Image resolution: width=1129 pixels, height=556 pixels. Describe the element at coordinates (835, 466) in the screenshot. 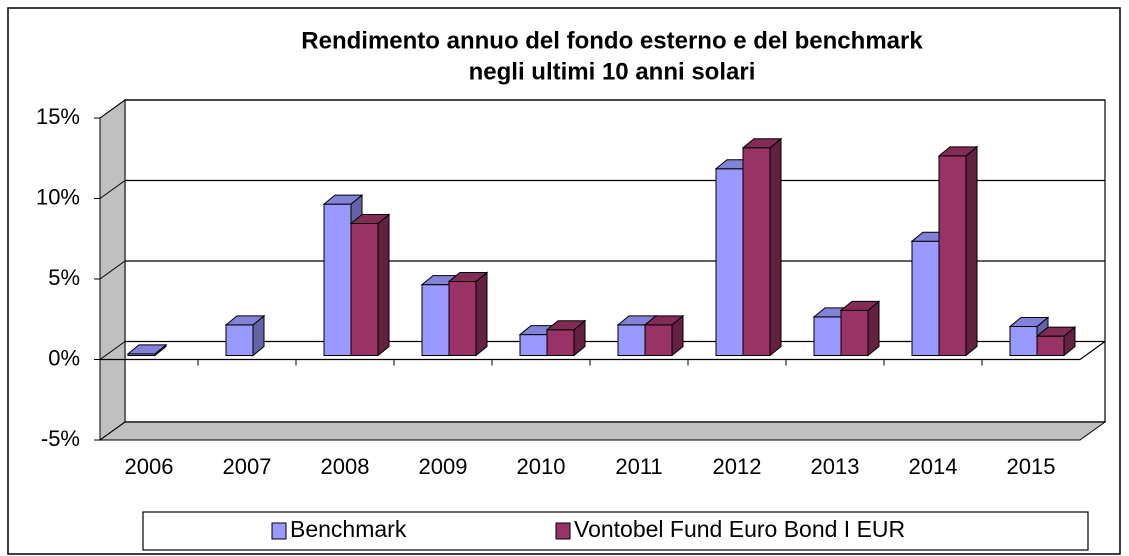

I see `x-tick-label: 2013` at that location.